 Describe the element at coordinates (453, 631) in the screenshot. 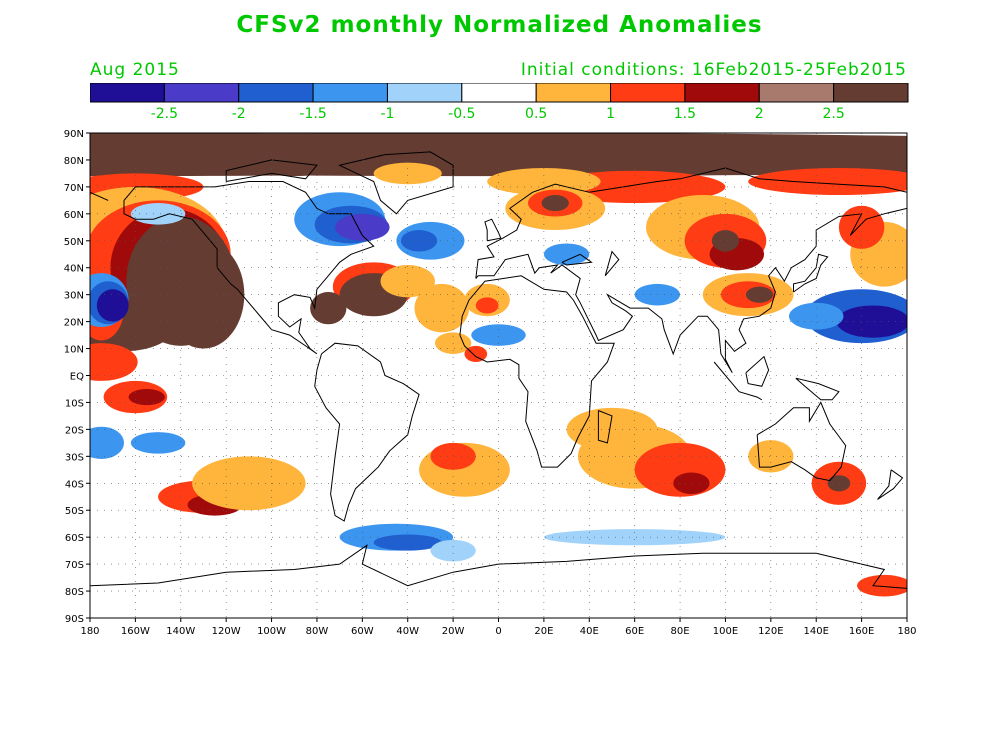

I see `lon-label: 20W` at that location.